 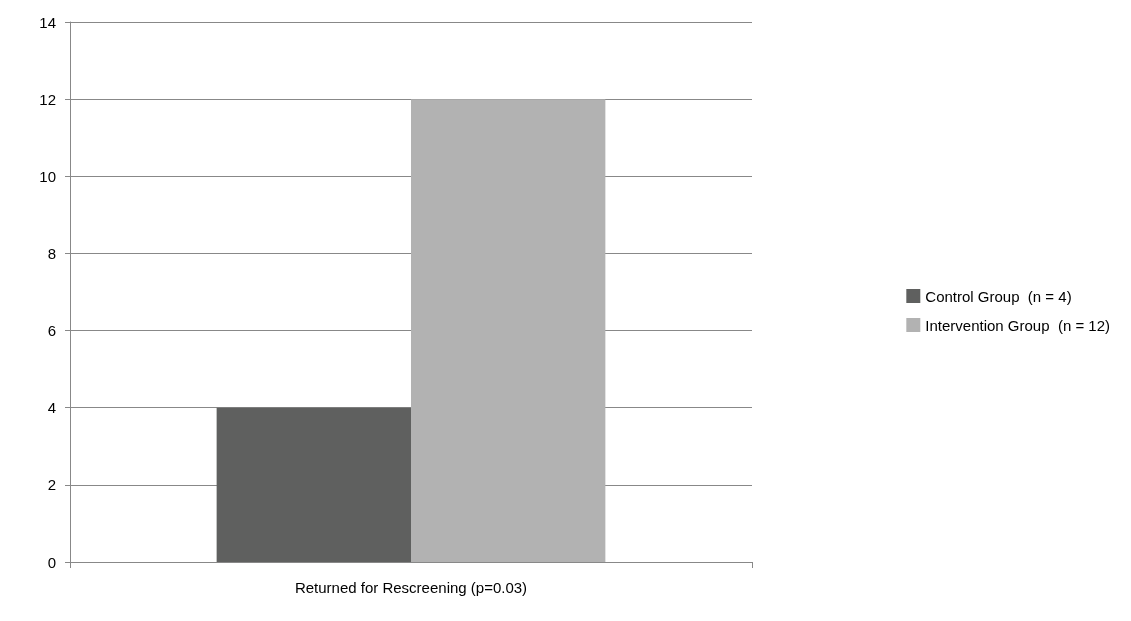 I want to click on y-tick-label: 10, so click(x=47, y=176).